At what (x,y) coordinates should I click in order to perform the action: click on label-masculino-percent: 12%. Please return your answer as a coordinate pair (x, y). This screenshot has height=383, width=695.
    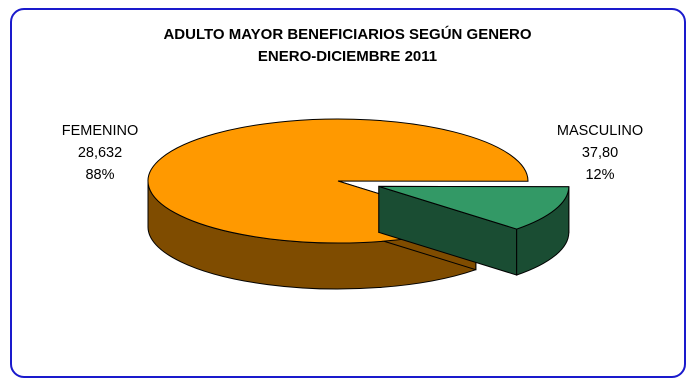
    Looking at the image, I should click on (600, 175).